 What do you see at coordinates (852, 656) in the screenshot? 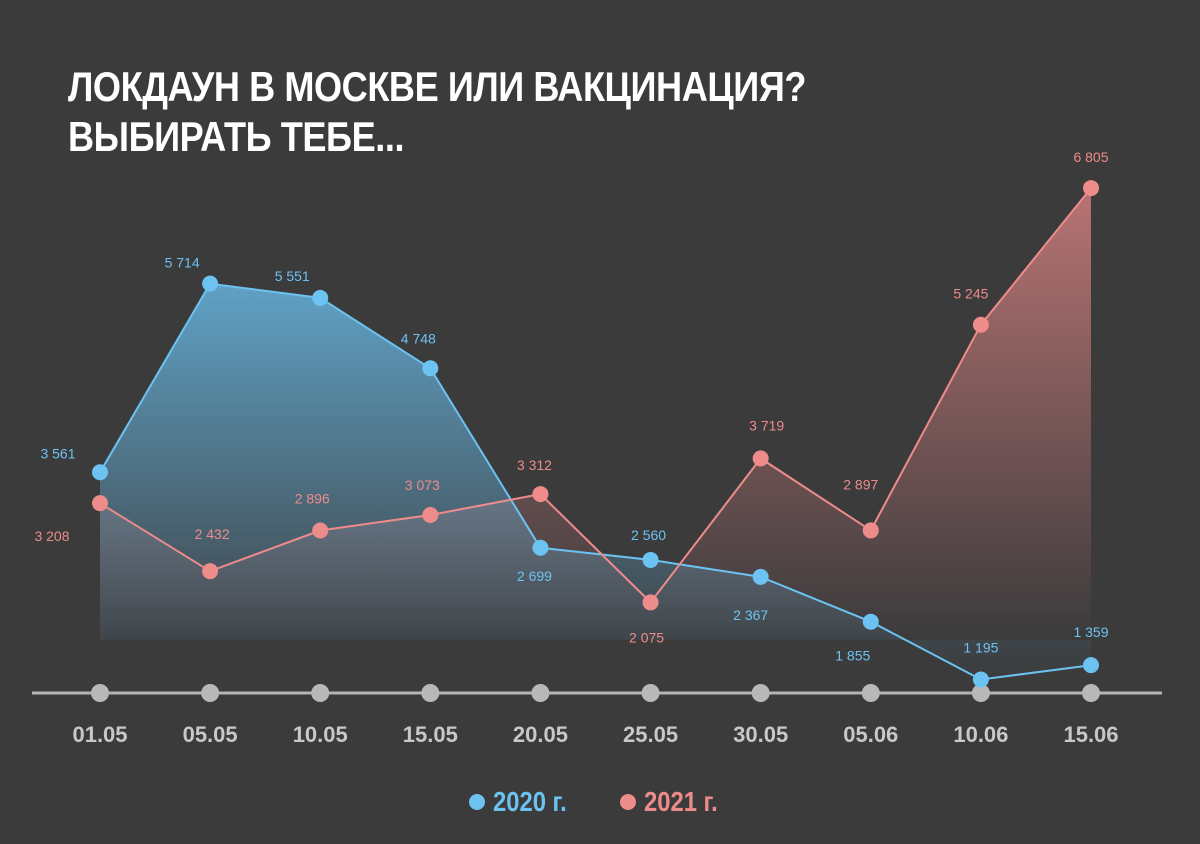
I see `value-label-2020-05.06: 1 855` at bounding box center [852, 656].